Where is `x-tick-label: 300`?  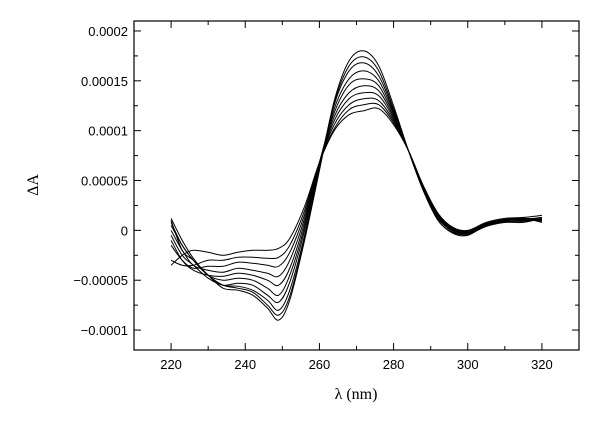
x-tick-label: 300 is located at coordinates (468, 364).